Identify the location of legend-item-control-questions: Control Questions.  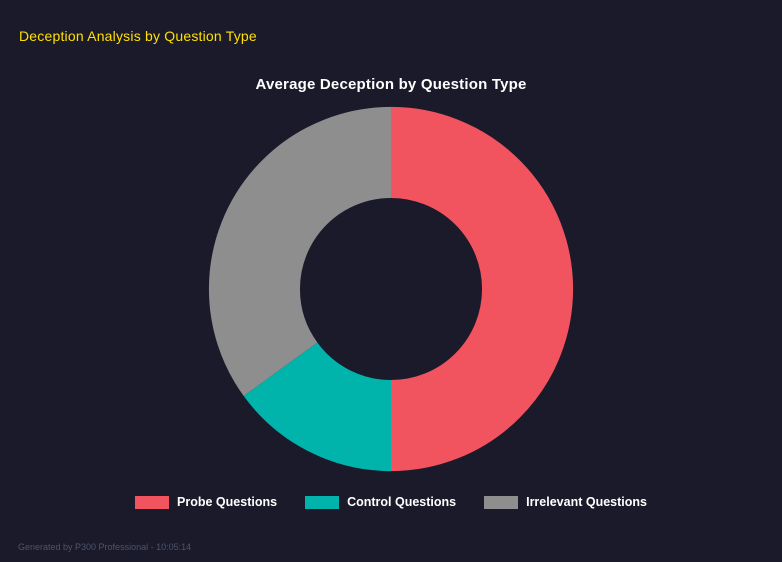
(380, 502).